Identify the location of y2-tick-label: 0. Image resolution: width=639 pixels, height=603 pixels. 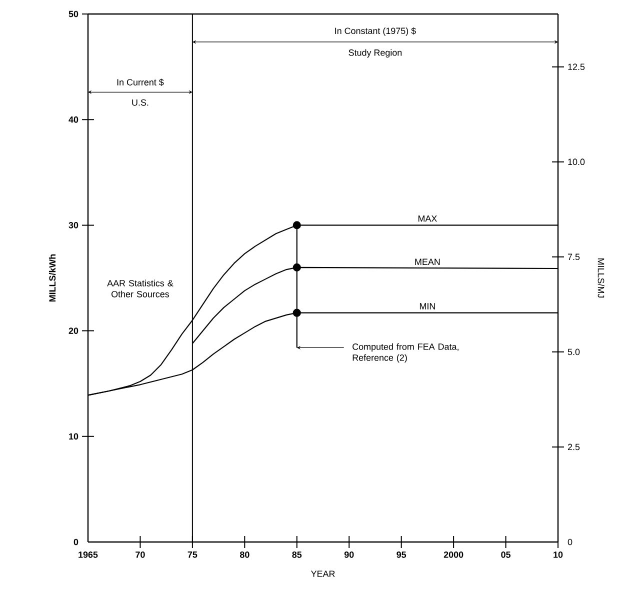
(570, 542).